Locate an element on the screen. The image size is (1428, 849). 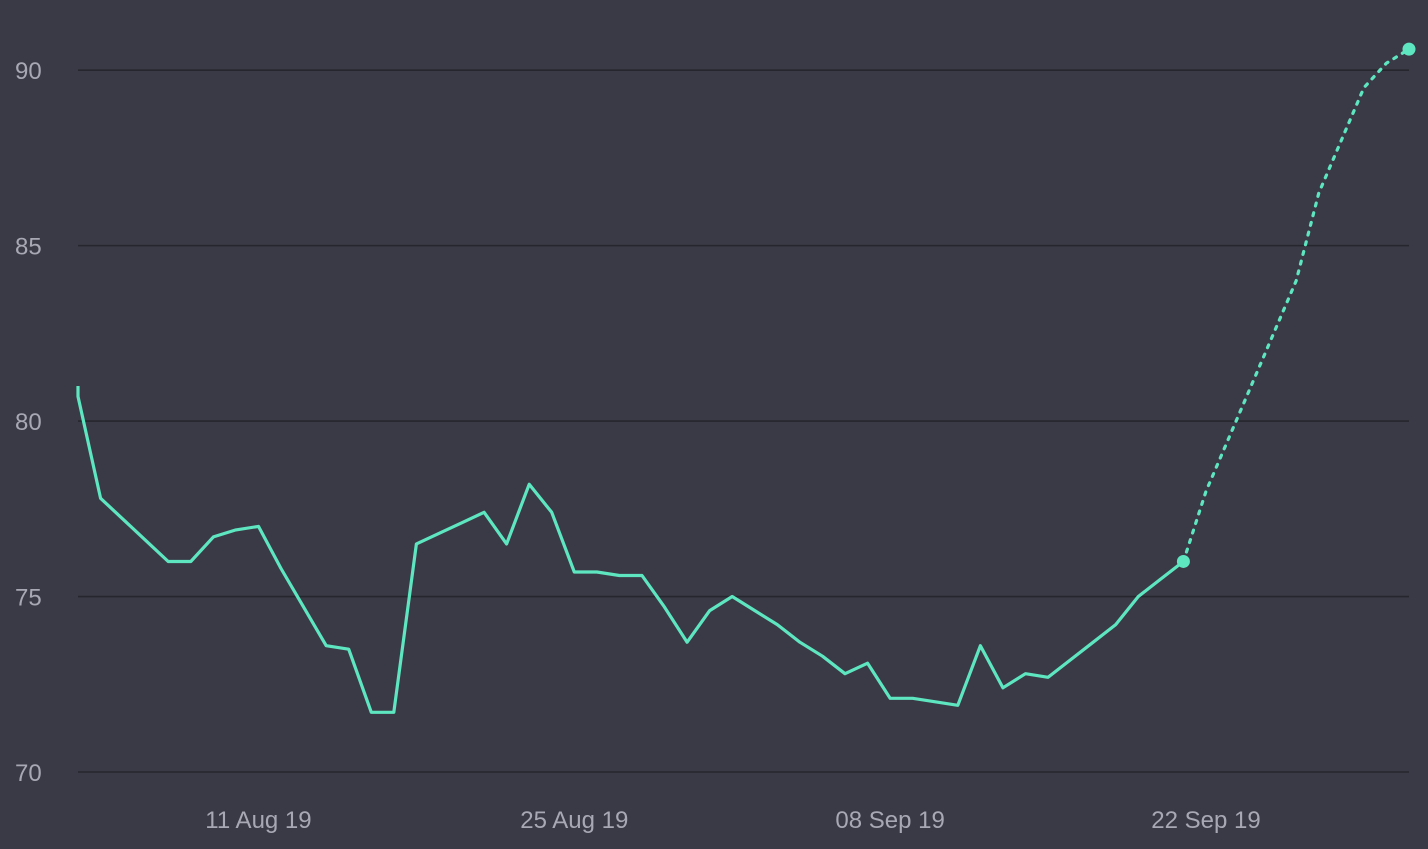
y-tick-label: 75 is located at coordinates (28, 598).